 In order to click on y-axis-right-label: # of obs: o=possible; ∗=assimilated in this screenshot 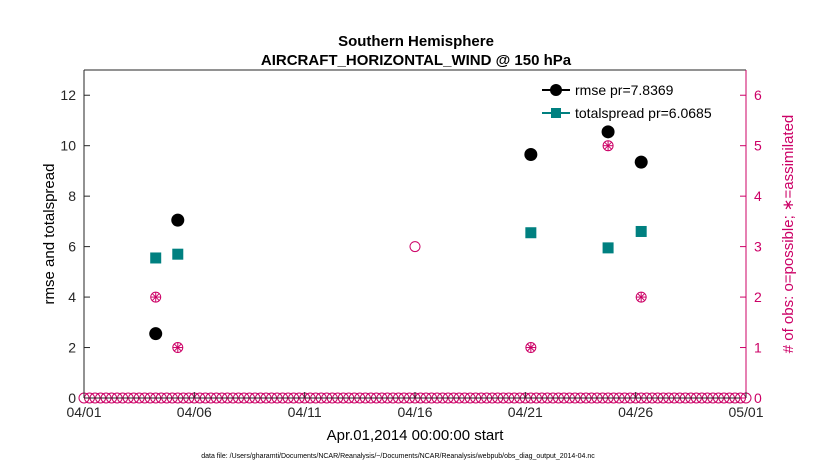, I will do `click(788, 234)`.